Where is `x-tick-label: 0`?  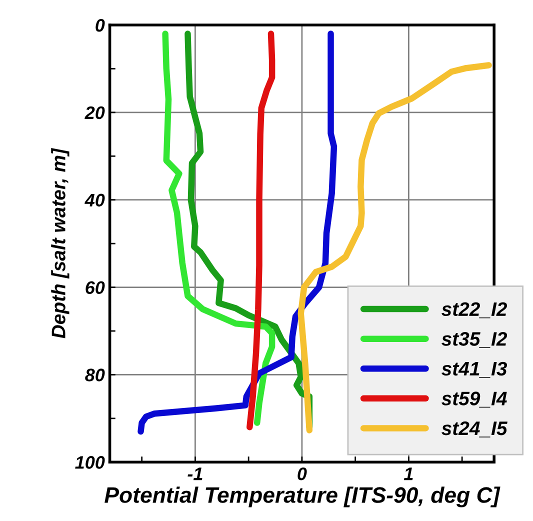
x-tick-label: 0 is located at coordinates (302, 473).